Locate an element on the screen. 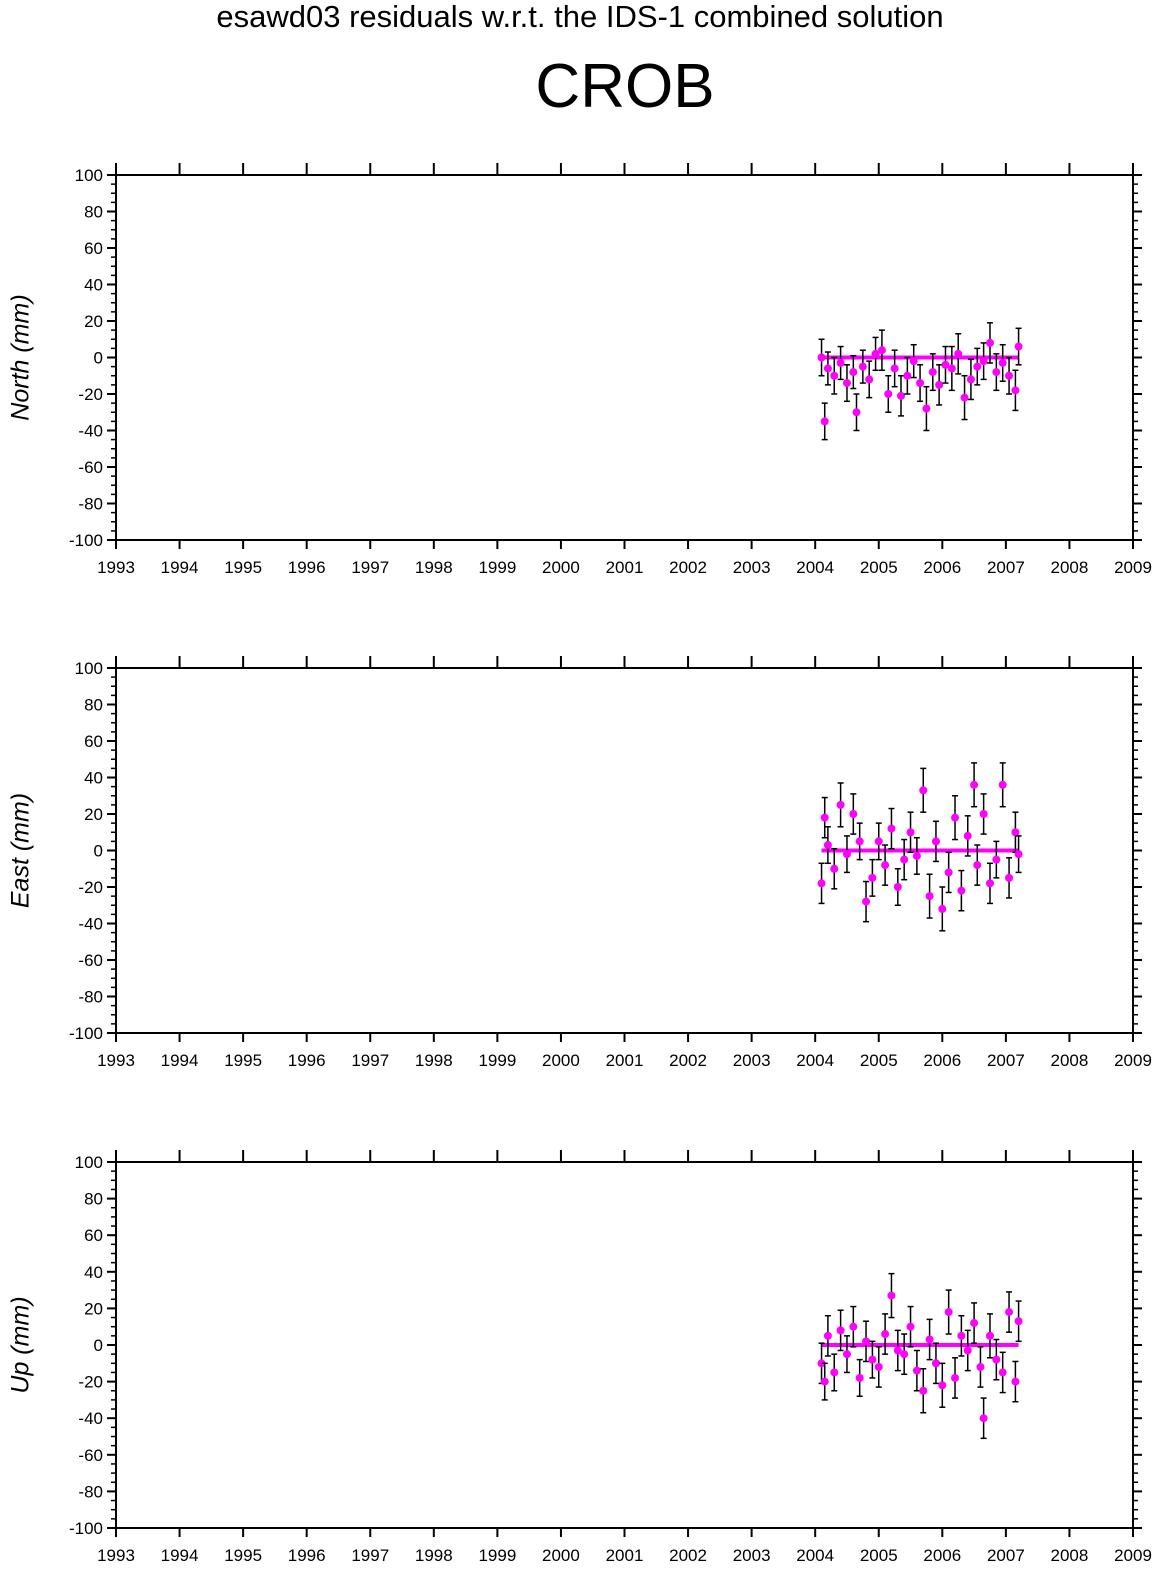 The width and height of the screenshot is (1160, 1575). y-tick-label: 80 is located at coordinates (93, 705).